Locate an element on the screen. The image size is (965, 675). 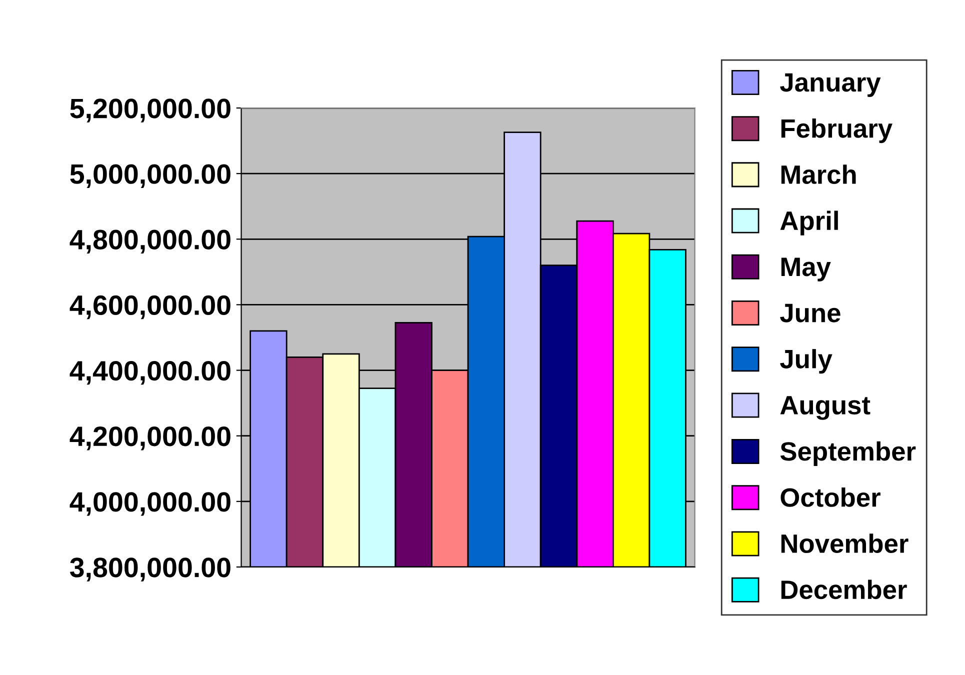
legend-label: March is located at coordinates (818, 174).